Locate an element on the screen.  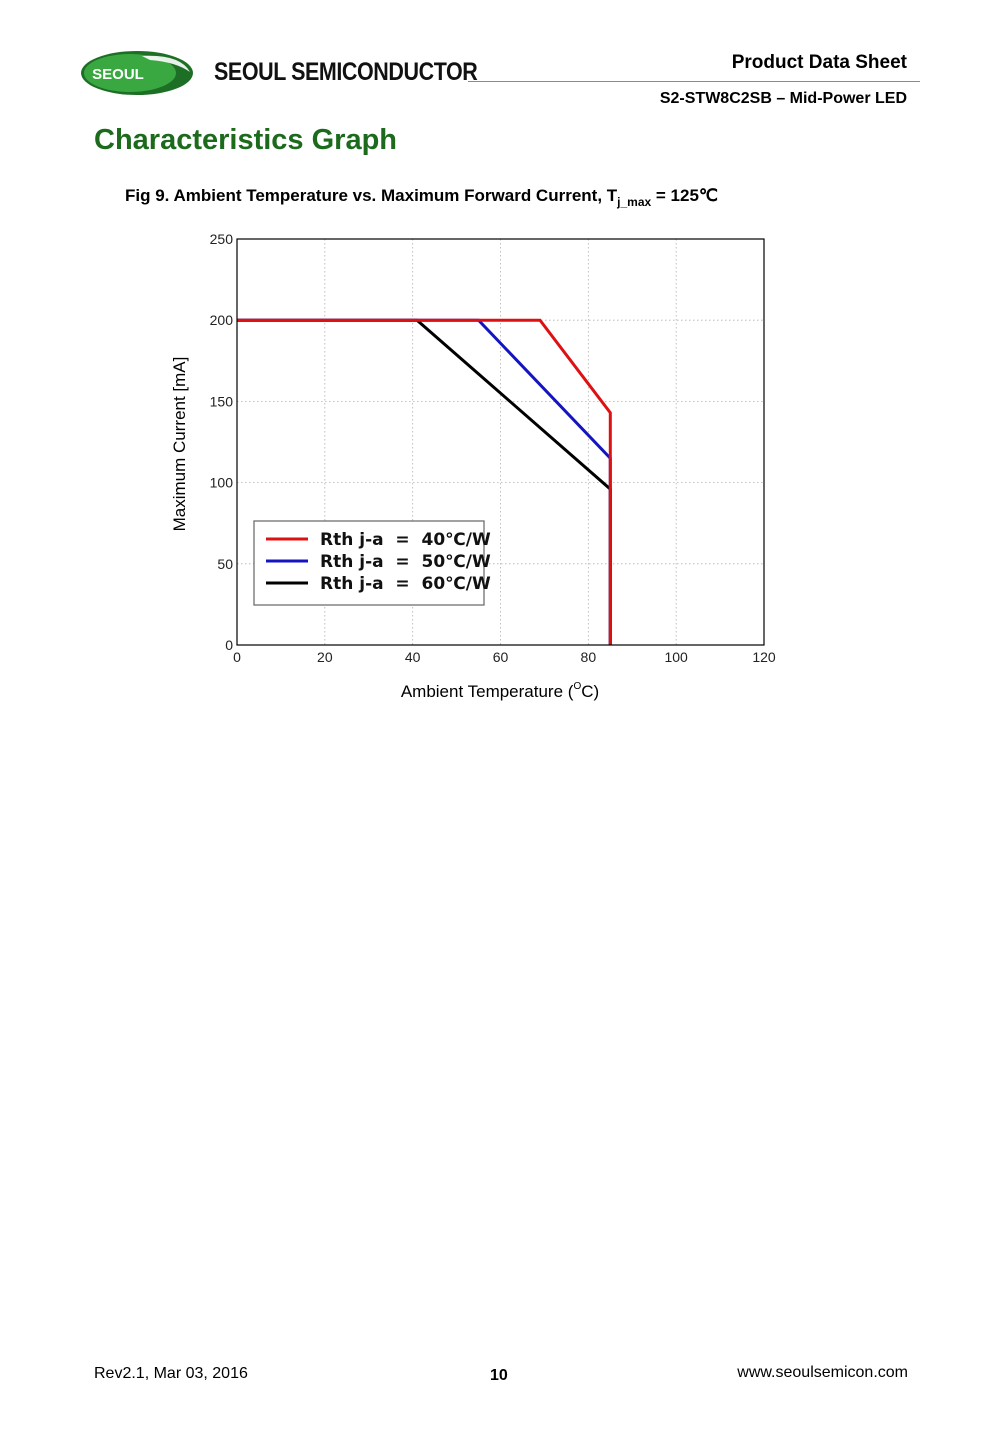
y-tick-label: 100 is located at coordinates (222, 483).